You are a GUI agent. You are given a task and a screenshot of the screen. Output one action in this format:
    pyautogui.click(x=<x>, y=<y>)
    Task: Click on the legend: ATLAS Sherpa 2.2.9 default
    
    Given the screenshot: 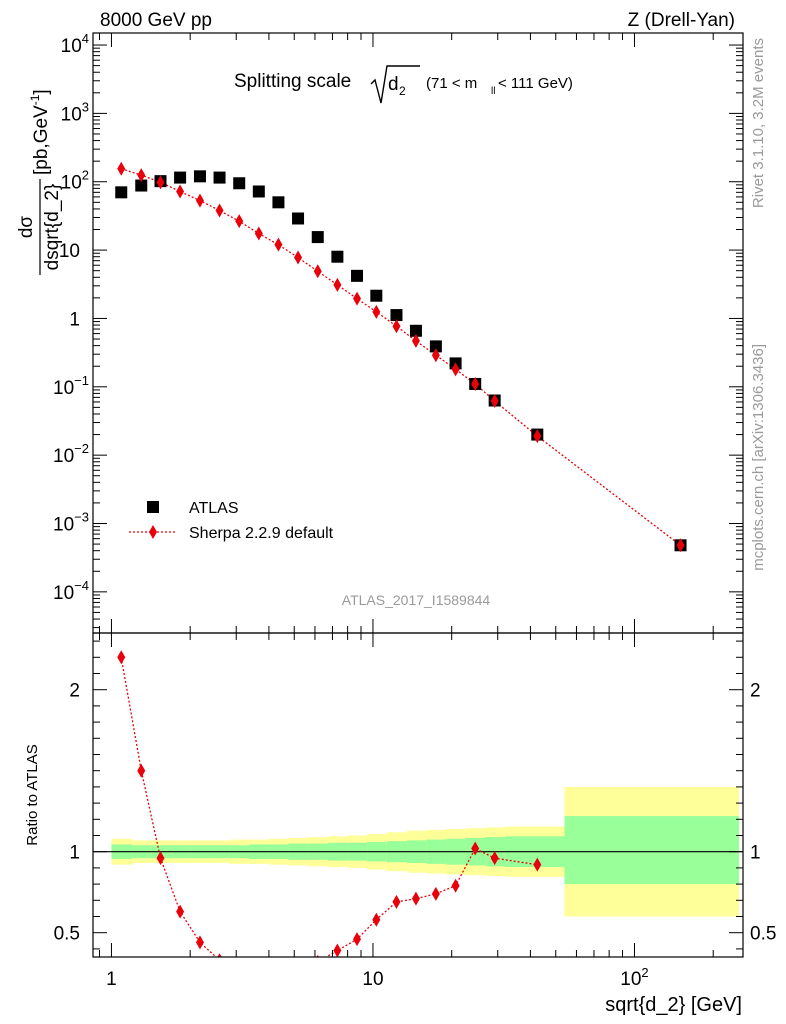 What is the action you would take?
    pyautogui.click(x=231, y=521)
    